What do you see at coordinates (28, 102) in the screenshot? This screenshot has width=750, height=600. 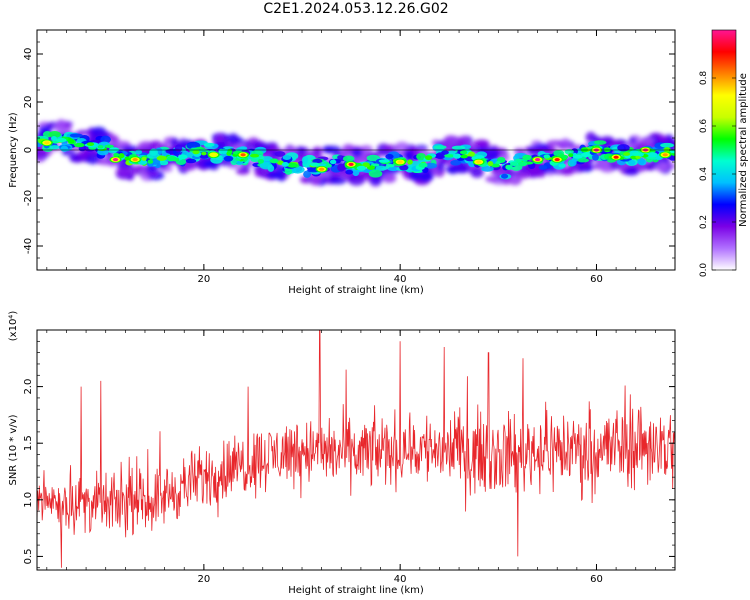 I see `y-tick-label: 20` at bounding box center [28, 102].